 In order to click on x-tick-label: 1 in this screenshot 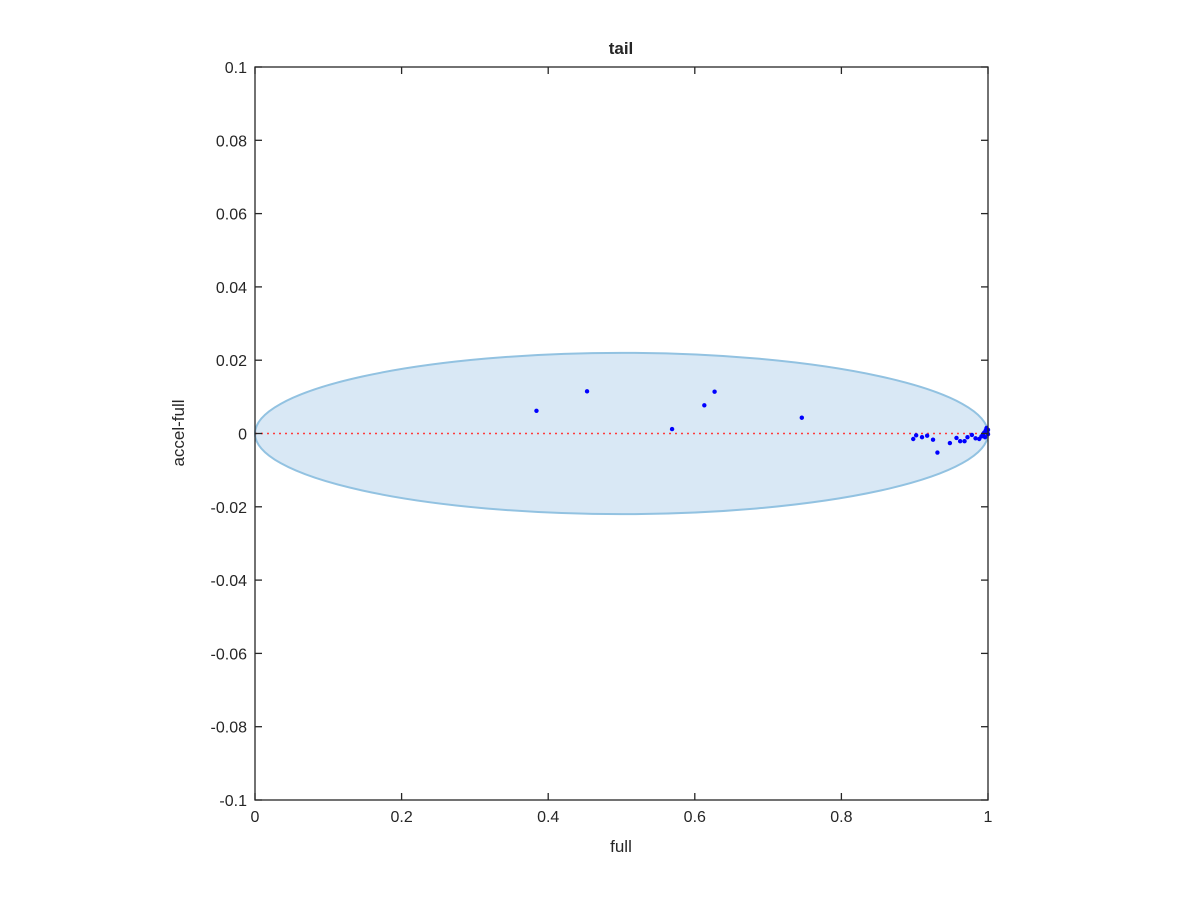, I will do `click(988, 817)`.